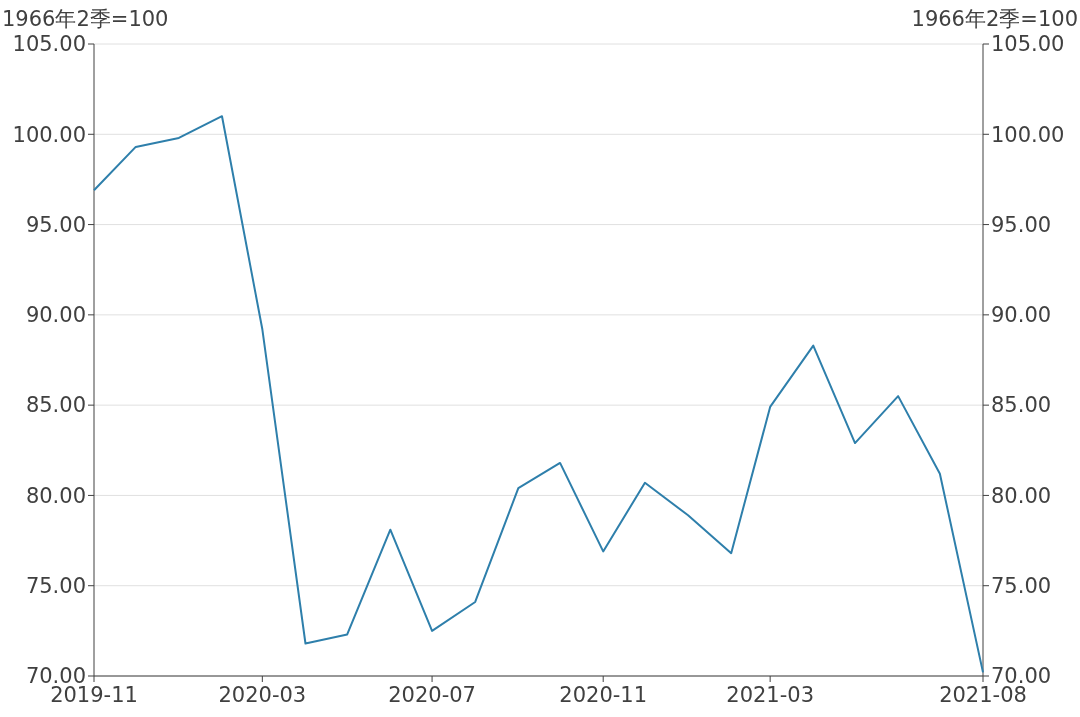  I want to click on x-tick-label: 2020-11, so click(603, 695).